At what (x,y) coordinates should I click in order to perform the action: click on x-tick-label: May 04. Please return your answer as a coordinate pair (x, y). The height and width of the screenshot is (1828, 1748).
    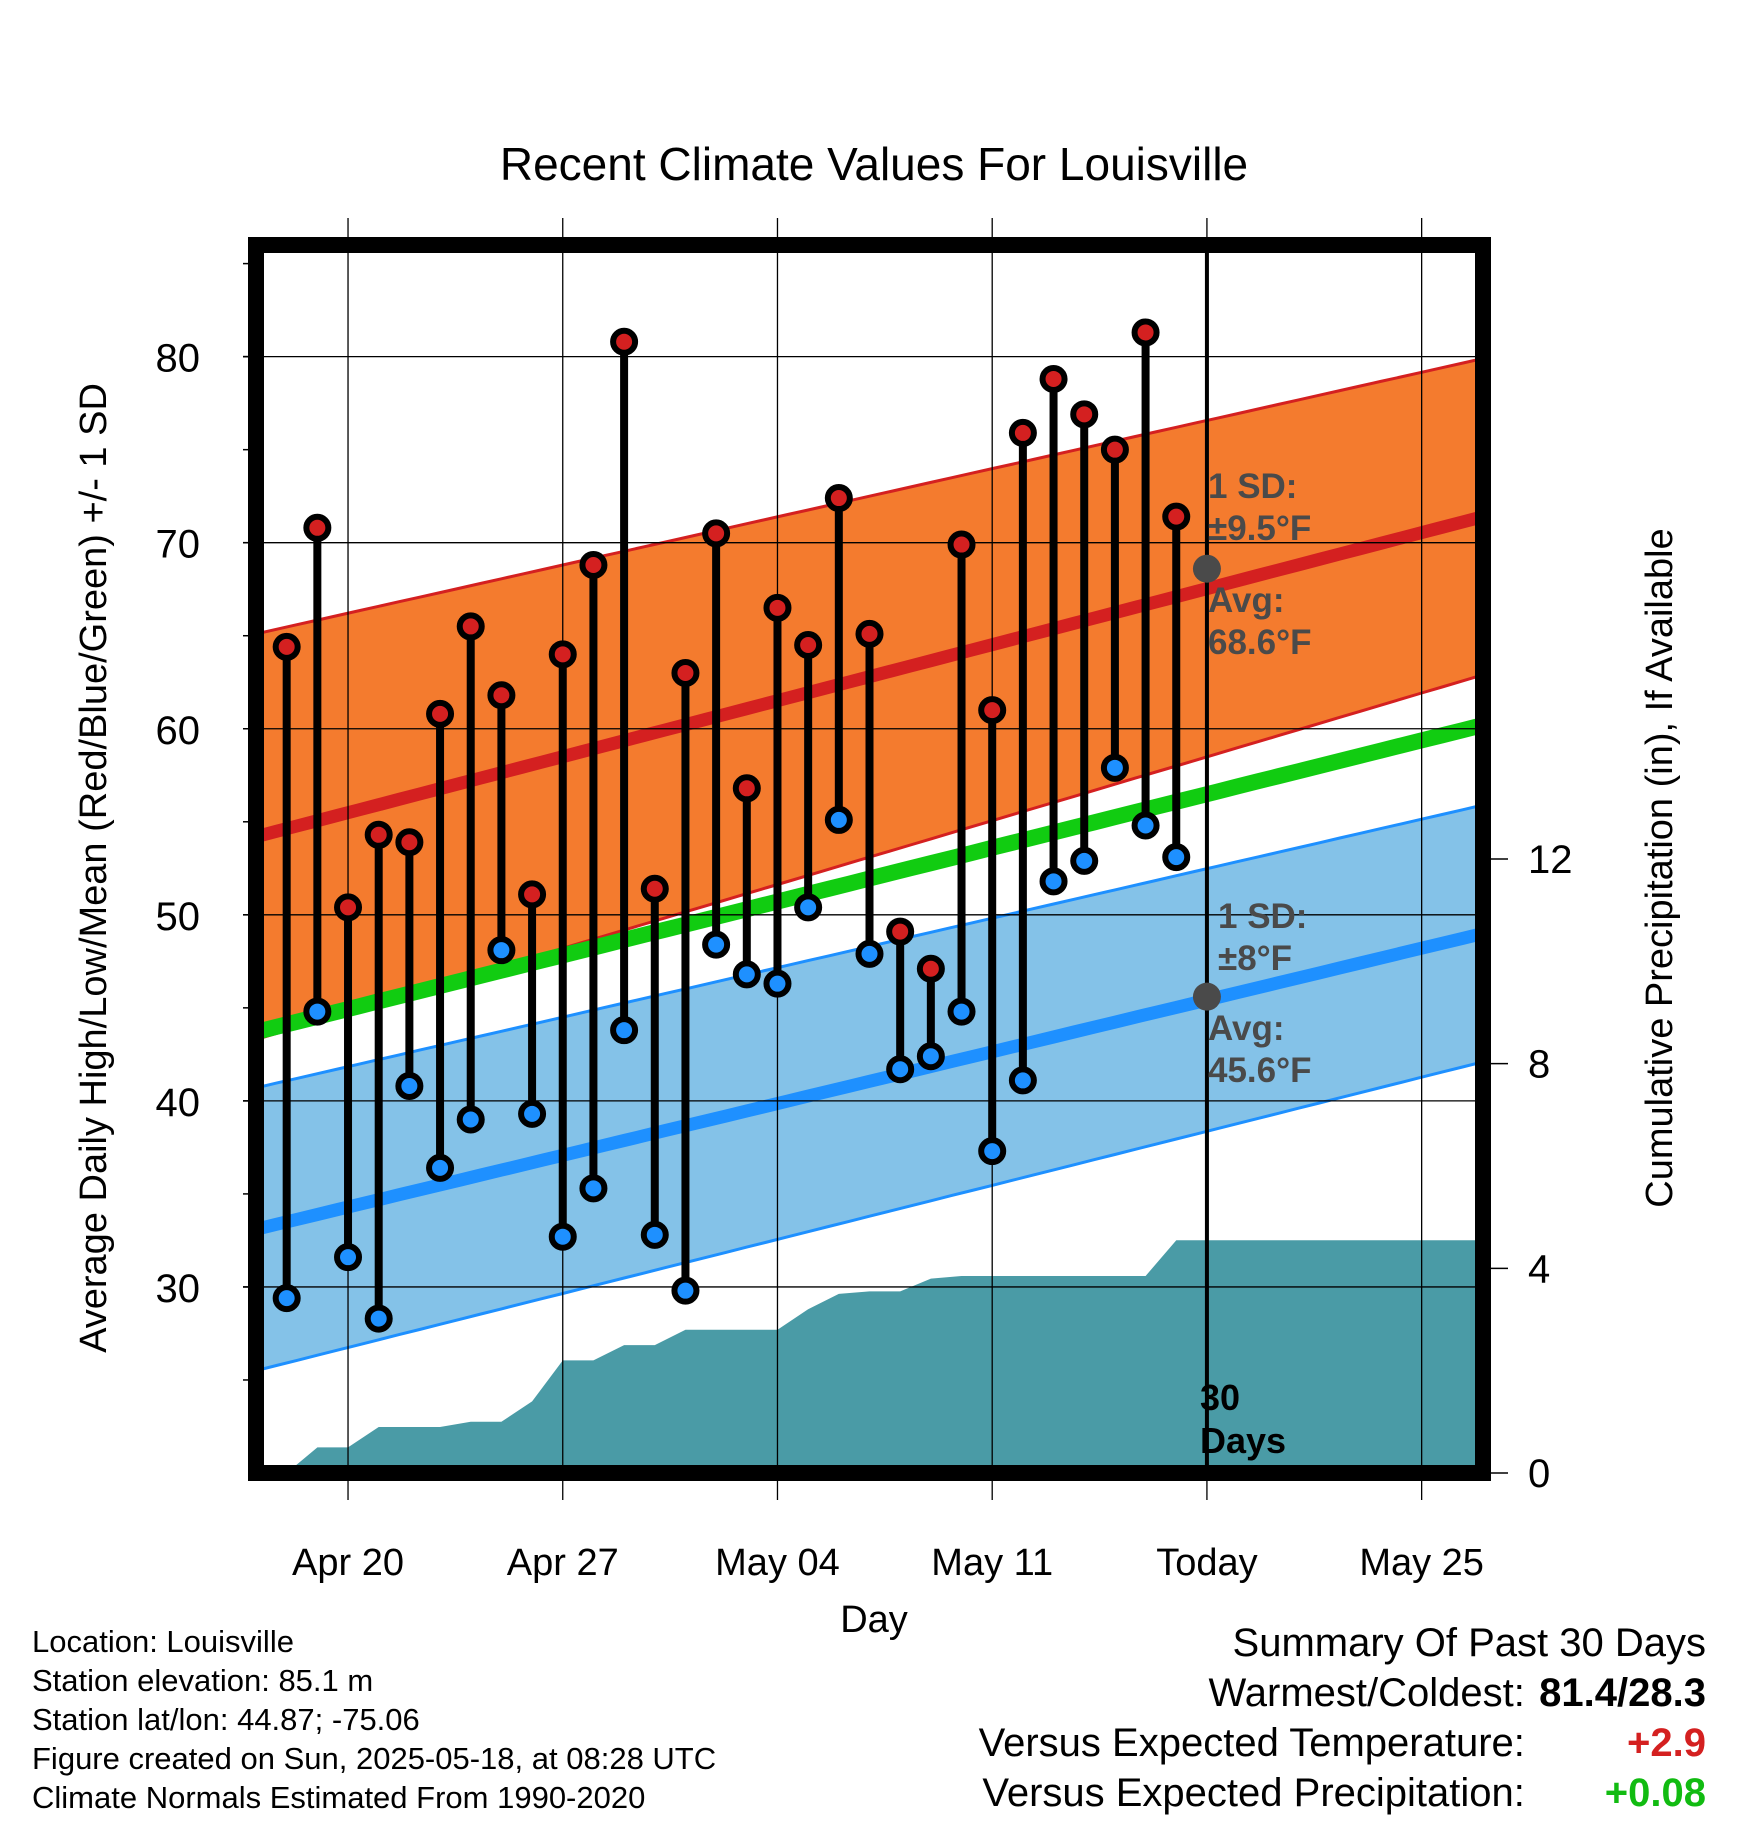
    Looking at the image, I should click on (777, 1563).